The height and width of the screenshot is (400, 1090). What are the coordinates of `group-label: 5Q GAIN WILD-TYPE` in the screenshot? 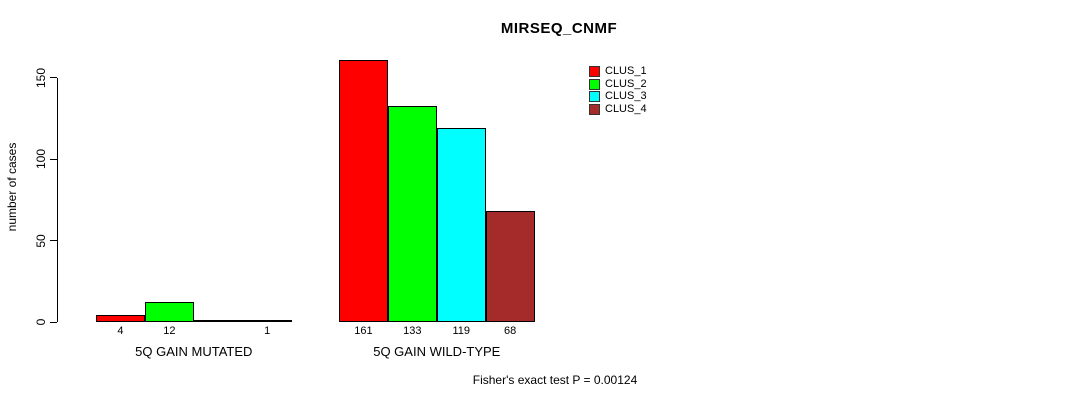 It's located at (437, 351).